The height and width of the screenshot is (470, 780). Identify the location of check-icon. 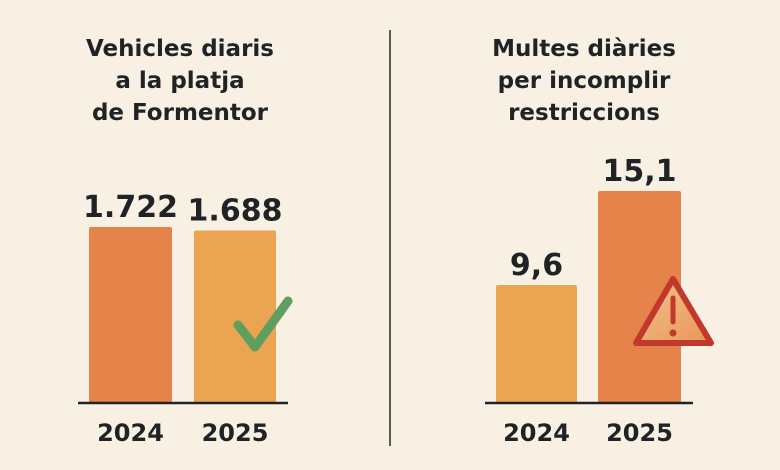
(263, 324).